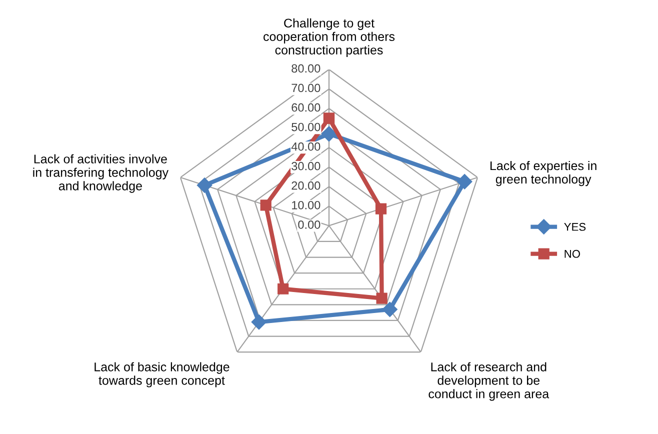 The height and width of the screenshot is (434, 658). What do you see at coordinates (306, 127) in the screenshot?
I see `y-tick-label: 50.00` at bounding box center [306, 127].